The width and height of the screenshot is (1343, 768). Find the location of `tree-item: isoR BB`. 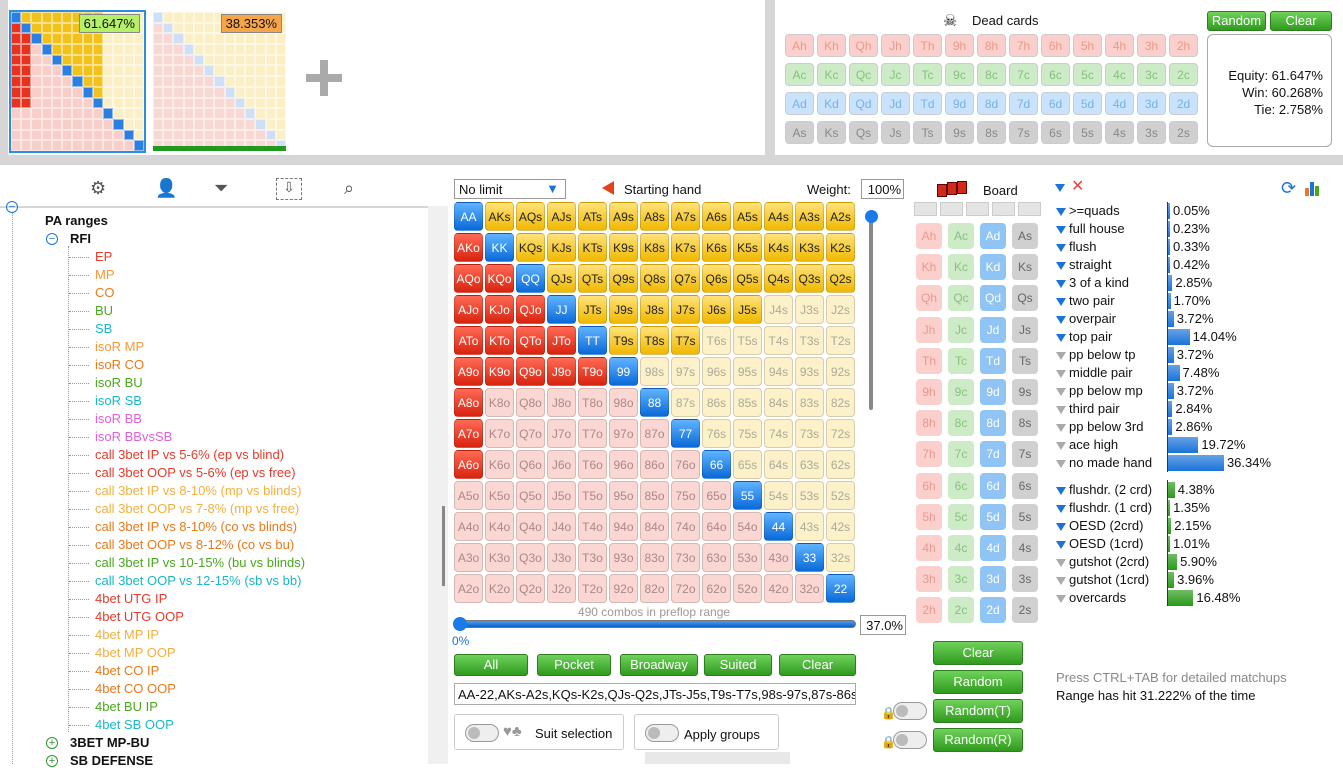

tree-item: isoR BB is located at coordinates (118, 418).